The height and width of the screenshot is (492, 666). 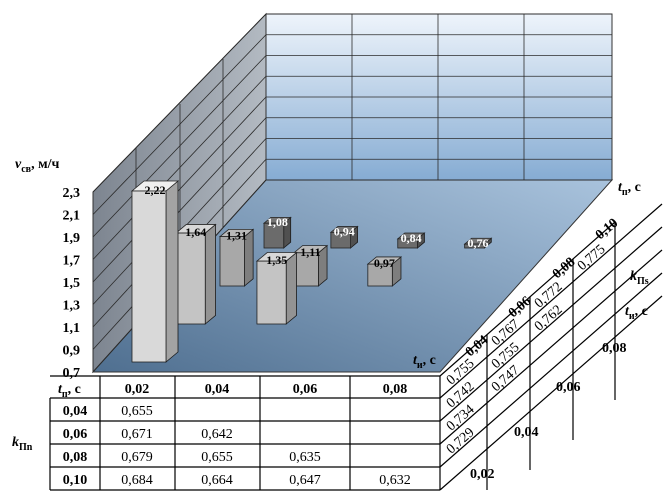 What do you see at coordinates (526, 432) in the screenshot?
I see `kps-ti-value: 0,04` at bounding box center [526, 432].